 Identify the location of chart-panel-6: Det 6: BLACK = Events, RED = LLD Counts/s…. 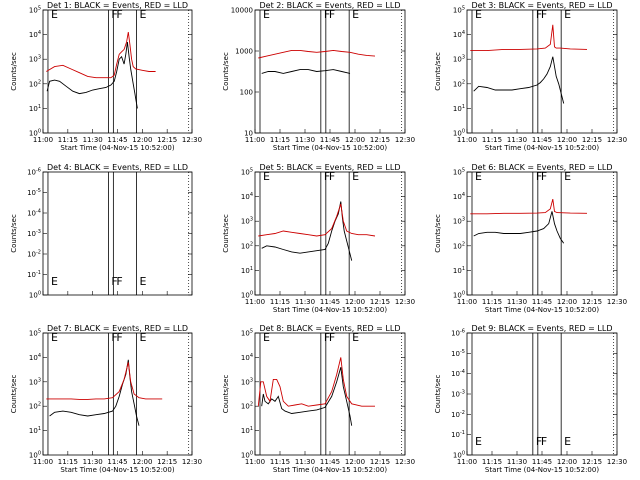
(530, 238).